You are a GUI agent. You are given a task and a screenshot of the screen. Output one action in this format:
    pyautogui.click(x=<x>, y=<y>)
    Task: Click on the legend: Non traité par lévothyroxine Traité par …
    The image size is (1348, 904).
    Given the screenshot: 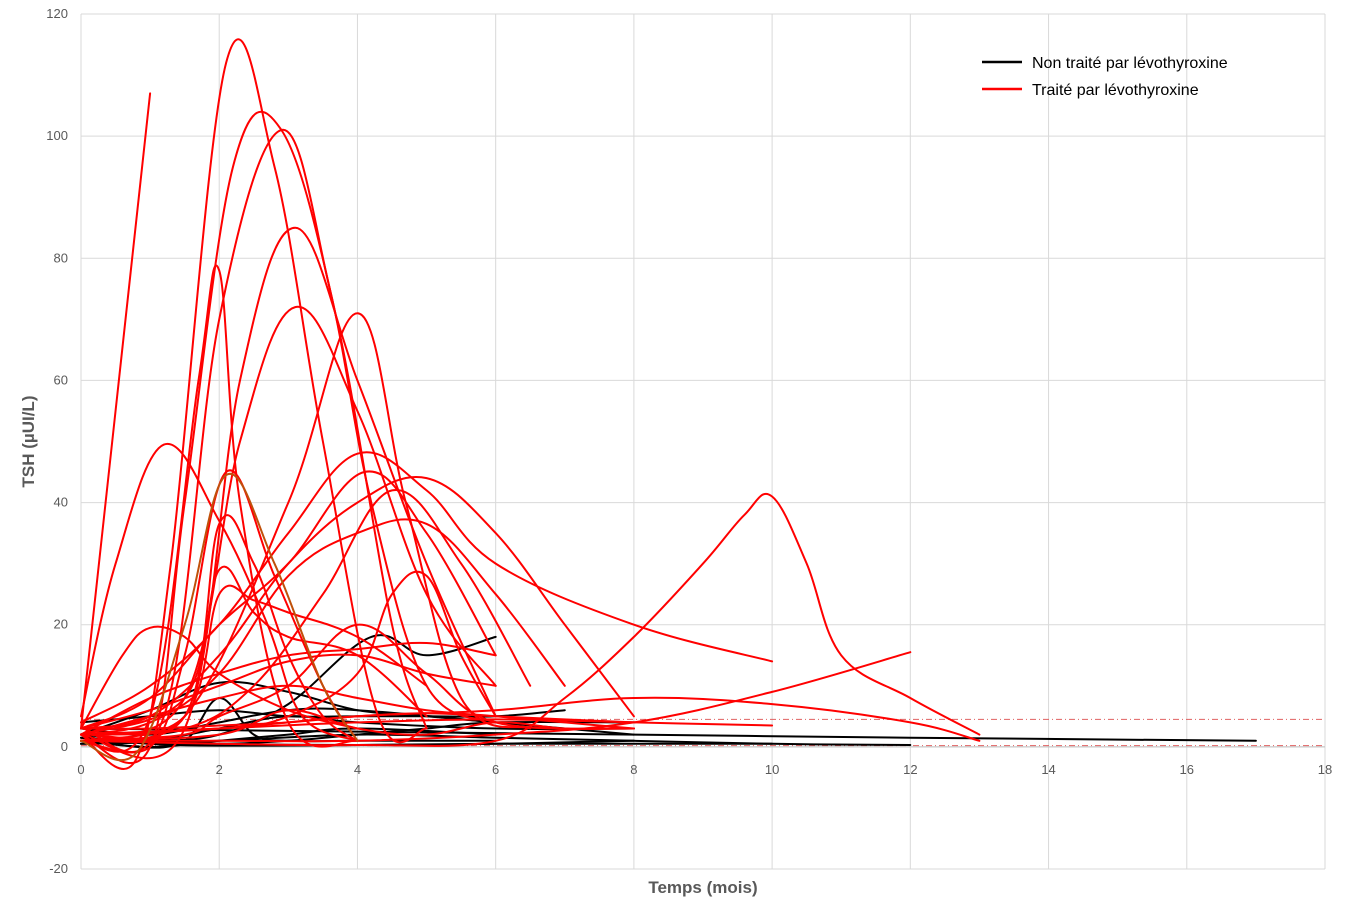 What is the action you would take?
    pyautogui.click(x=1105, y=77)
    